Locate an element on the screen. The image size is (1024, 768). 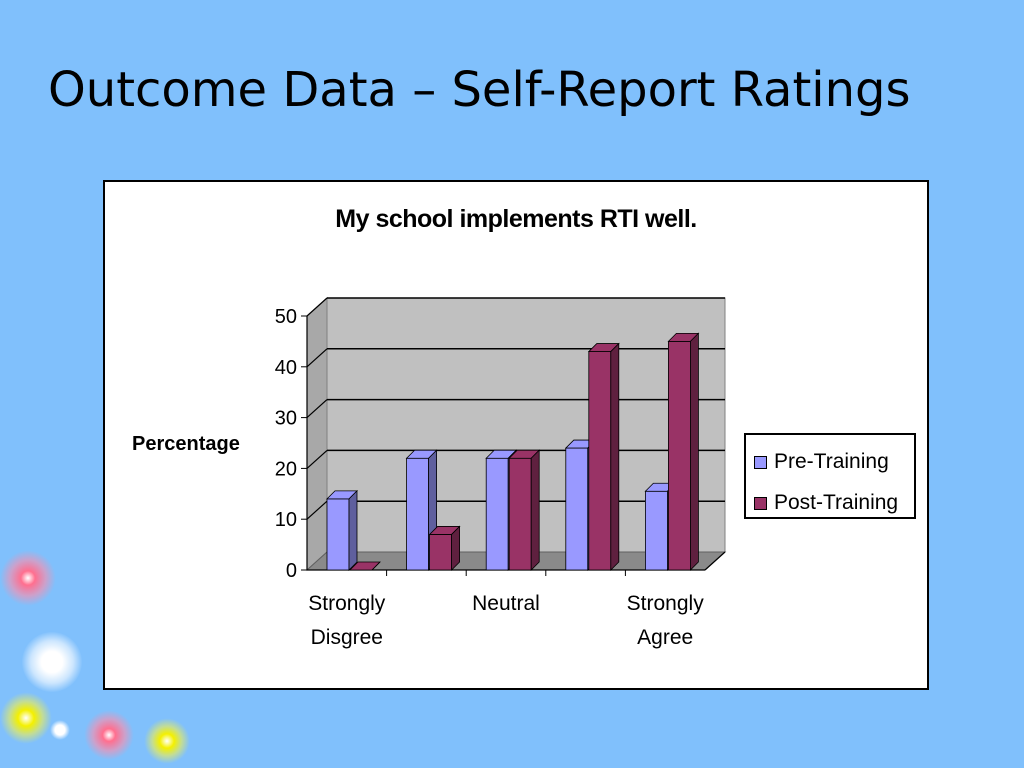
x-tick-label: Neutral is located at coordinates (506, 603).